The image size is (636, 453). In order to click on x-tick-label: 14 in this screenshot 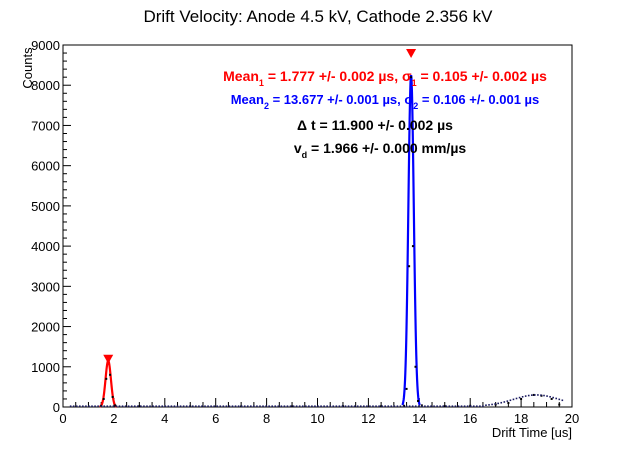, I will do `click(419, 418)`.